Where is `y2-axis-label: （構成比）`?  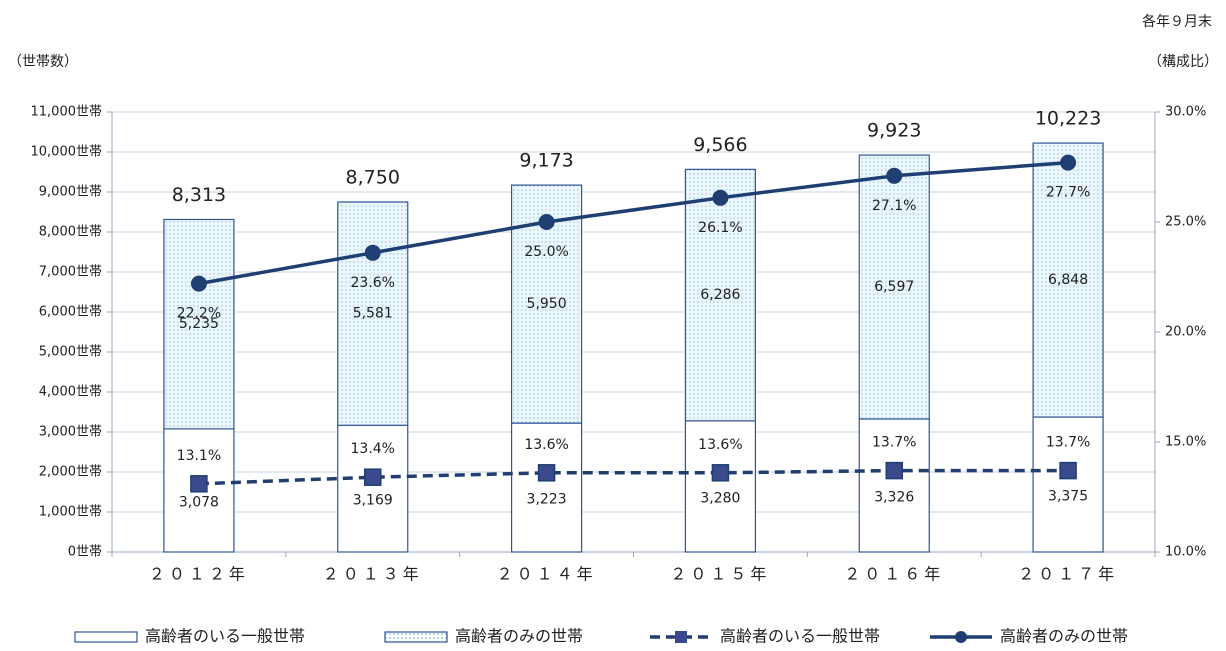
y2-axis-label: （構成比） is located at coordinates (1183, 62).